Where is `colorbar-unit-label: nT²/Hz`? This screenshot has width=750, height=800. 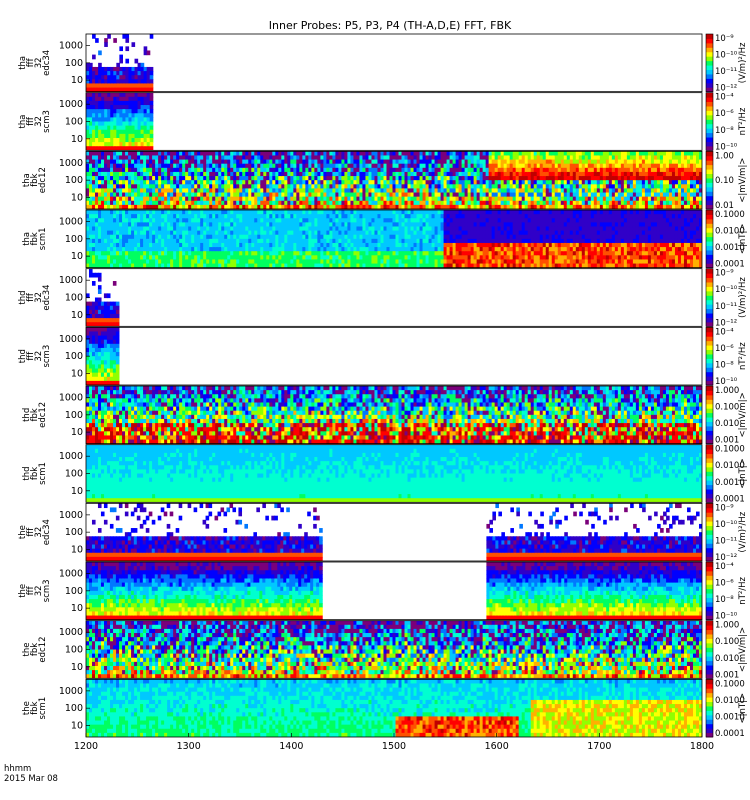
colorbar-unit-label: nT²/Hz is located at coordinates (743, 356).